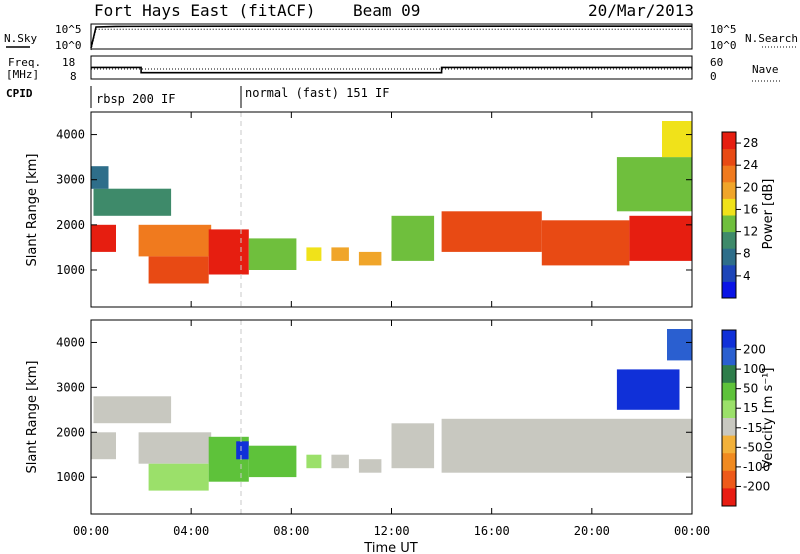  What do you see at coordinates (73, 76) in the screenshot?
I see `freq-left-tick-bottom: 8` at bounding box center [73, 76].